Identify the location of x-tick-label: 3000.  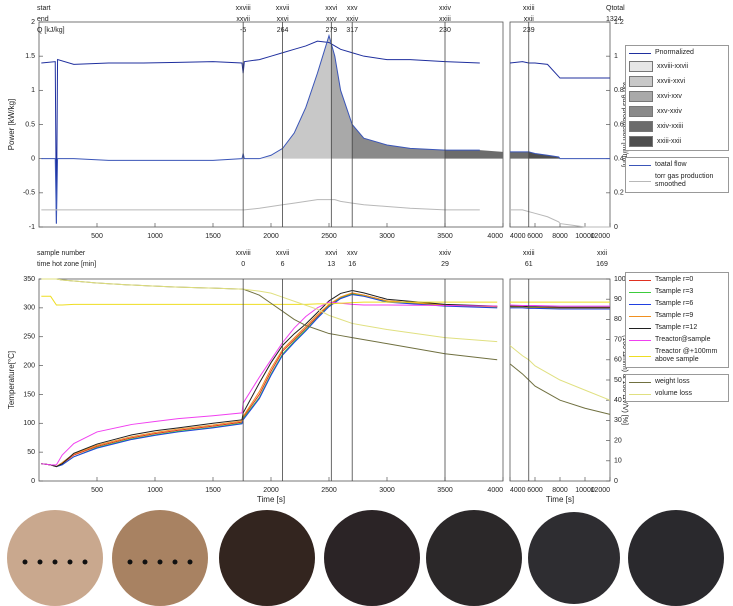
(387, 490).